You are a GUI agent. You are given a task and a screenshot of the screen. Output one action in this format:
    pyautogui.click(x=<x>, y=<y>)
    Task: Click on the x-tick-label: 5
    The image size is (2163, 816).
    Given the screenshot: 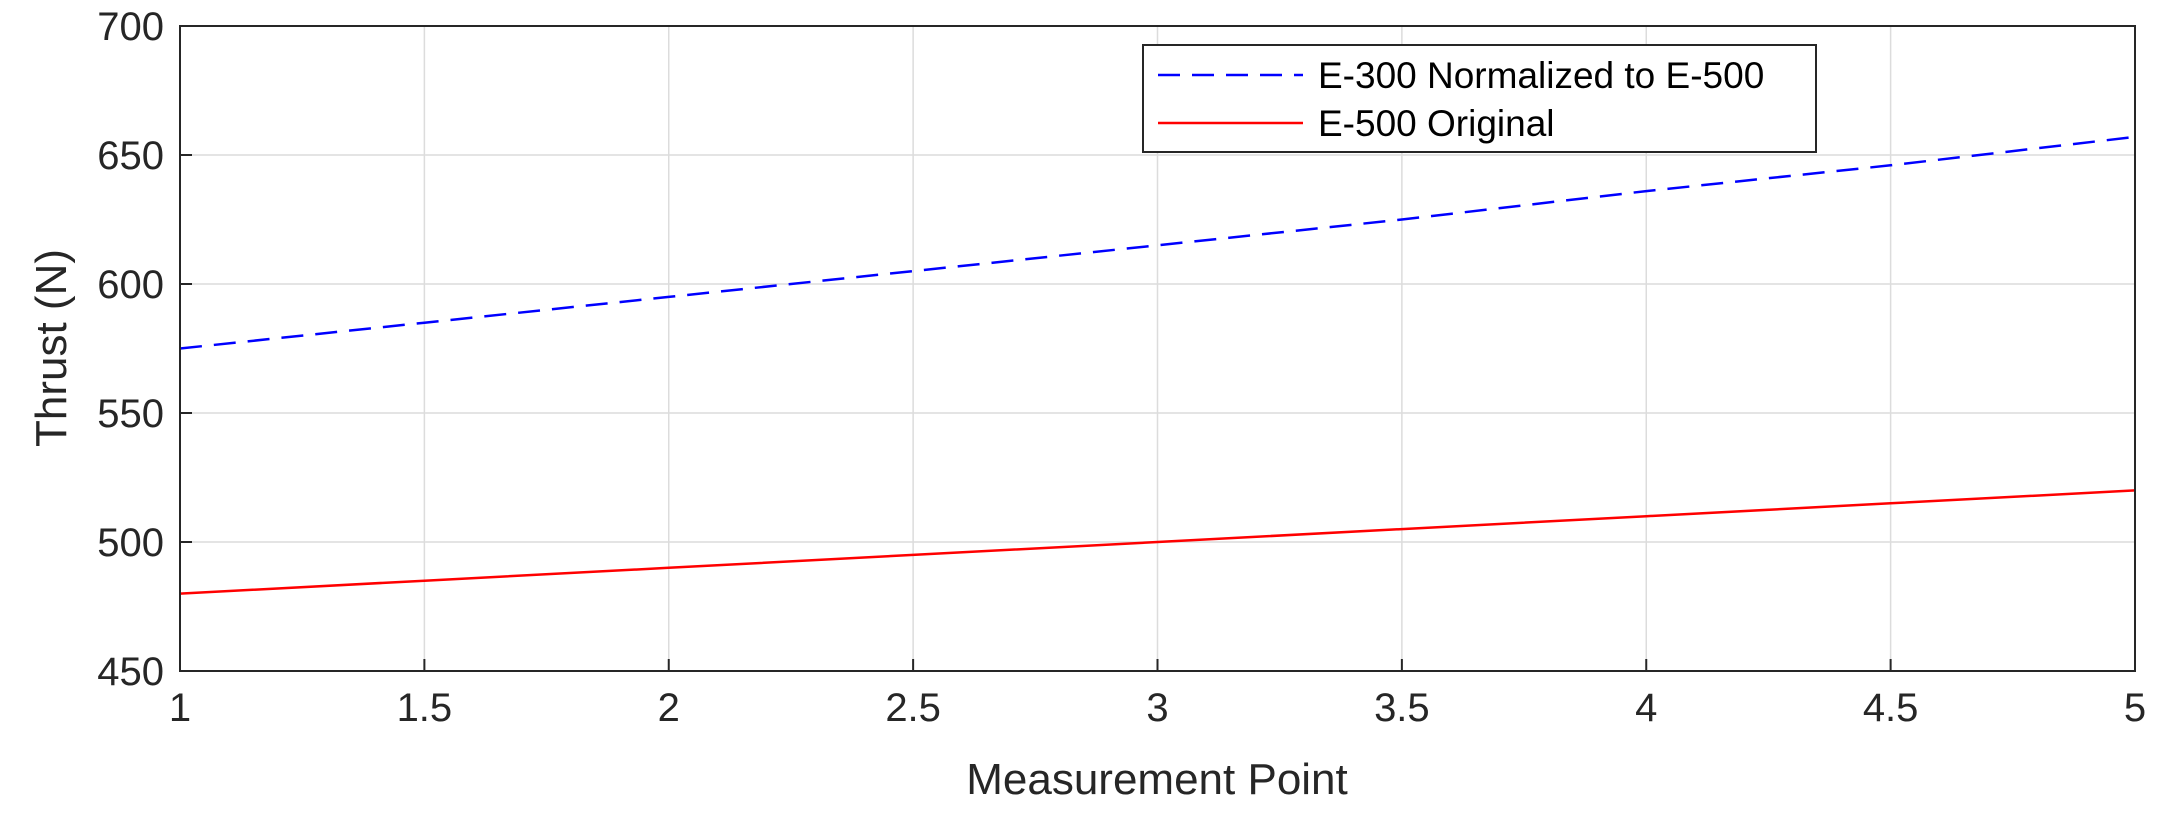 What is the action you would take?
    pyautogui.click(x=2135, y=708)
    